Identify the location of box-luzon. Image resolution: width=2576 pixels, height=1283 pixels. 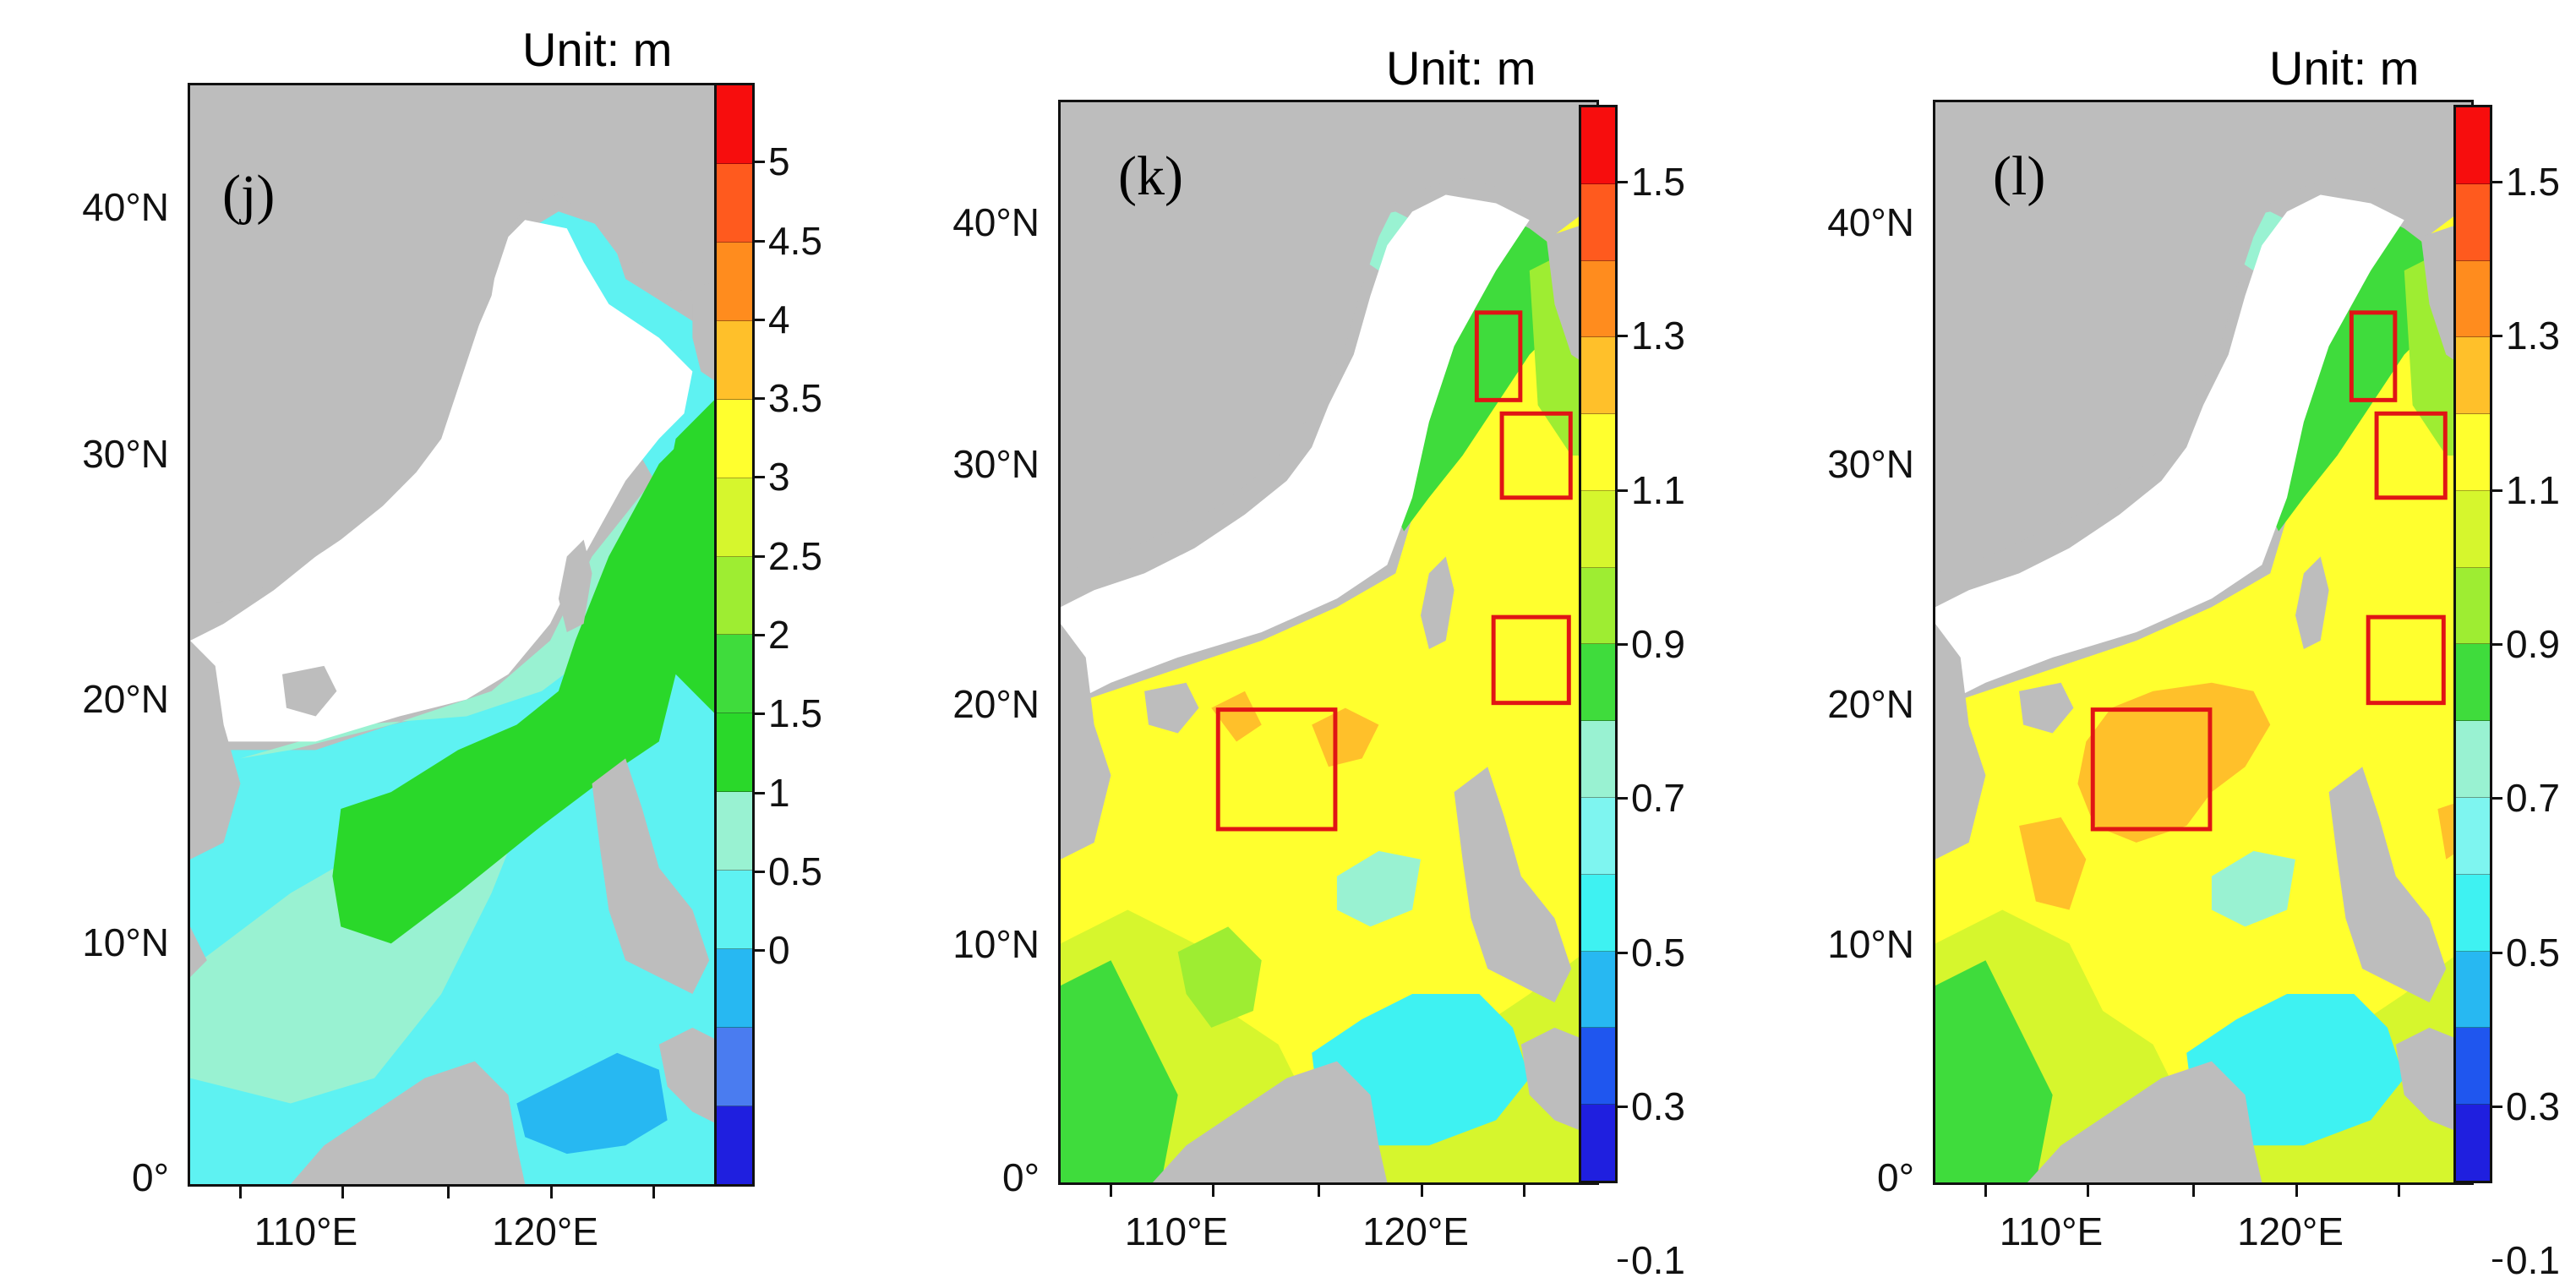
(2406, 660).